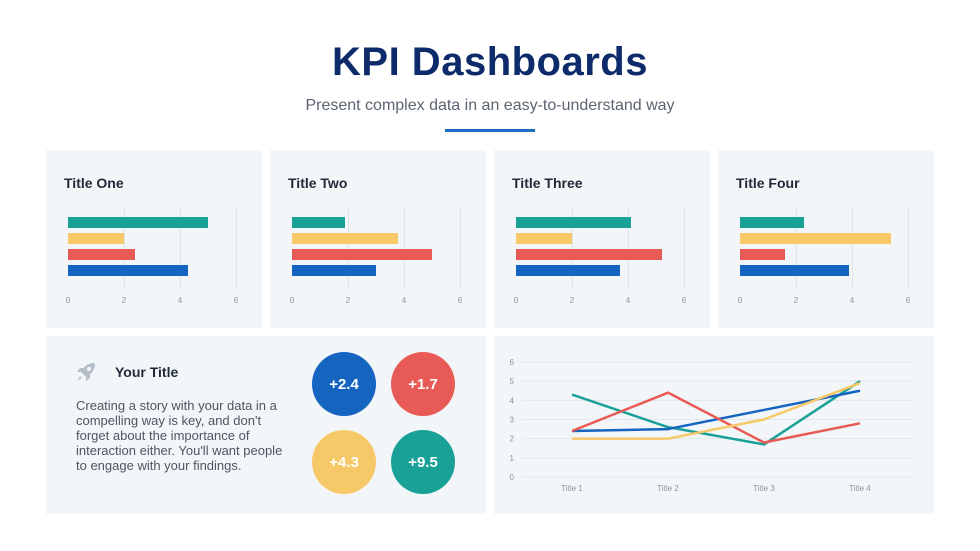 This screenshot has width=980, height=551. What do you see at coordinates (512, 420) in the screenshot?
I see `y-tick-label: 3` at bounding box center [512, 420].